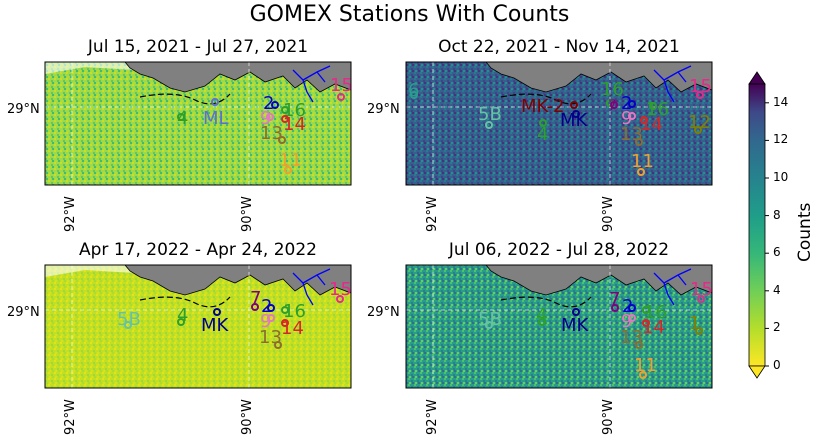  Describe the element at coordinates (699, 122) in the screenshot. I see `station-label: 12` at that location.